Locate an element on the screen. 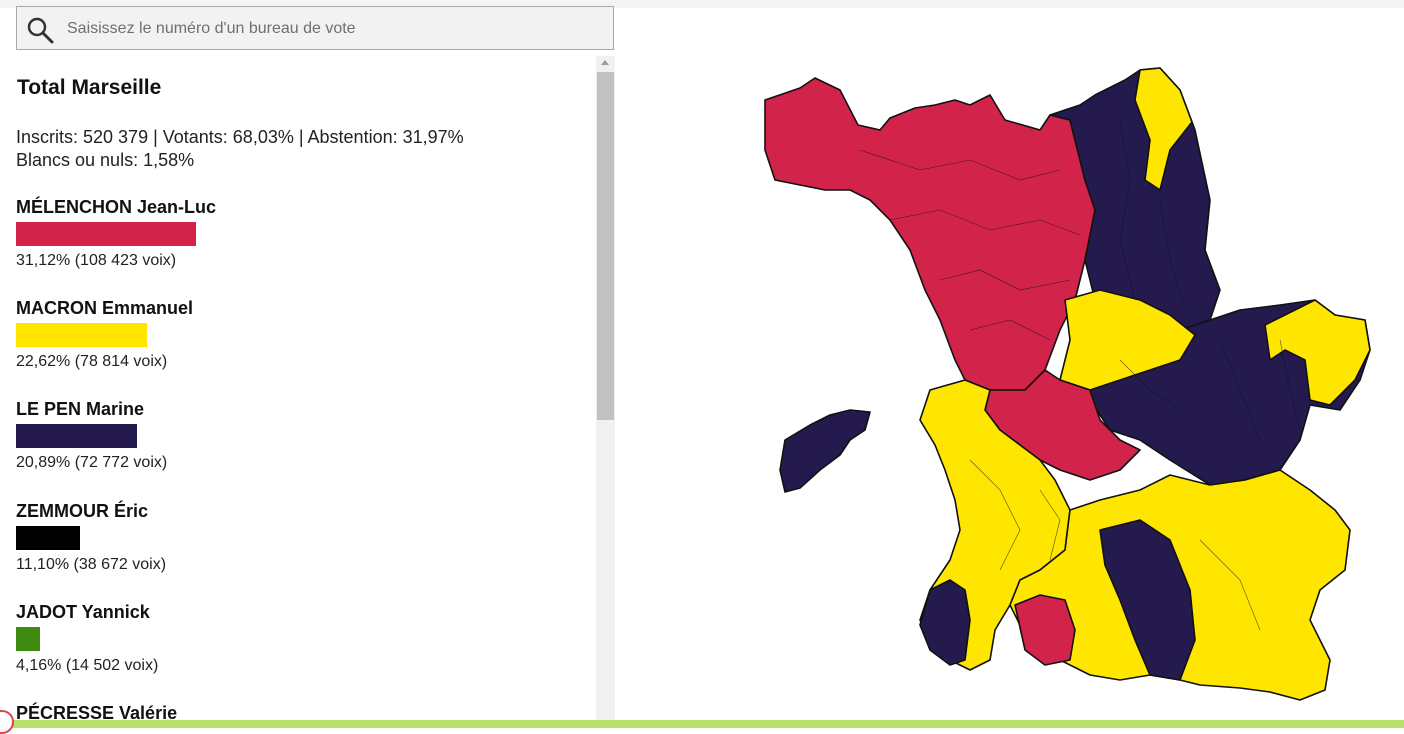  candidate-jadot: JADOT Yannick 4,16% (14 502 voix) is located at coordinates (87, 638).